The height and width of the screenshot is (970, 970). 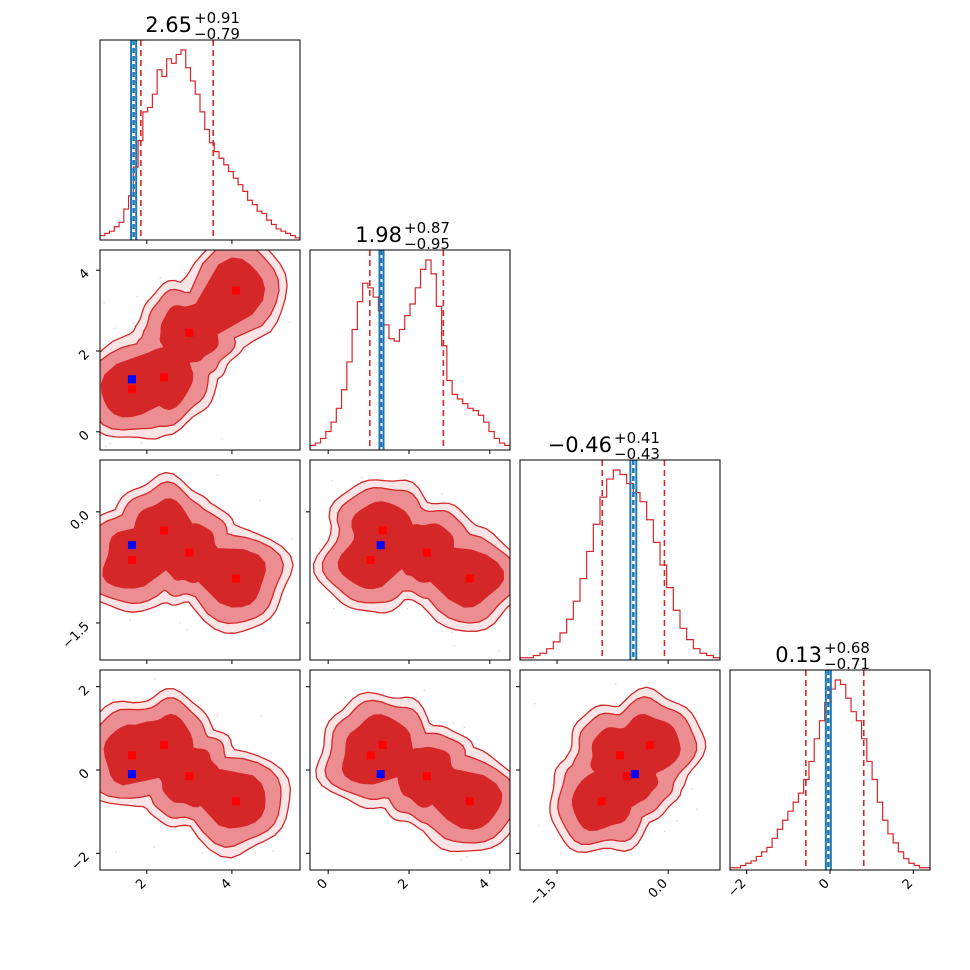 I want to click on title-plus: +0.91, so click(x=217, y=18).